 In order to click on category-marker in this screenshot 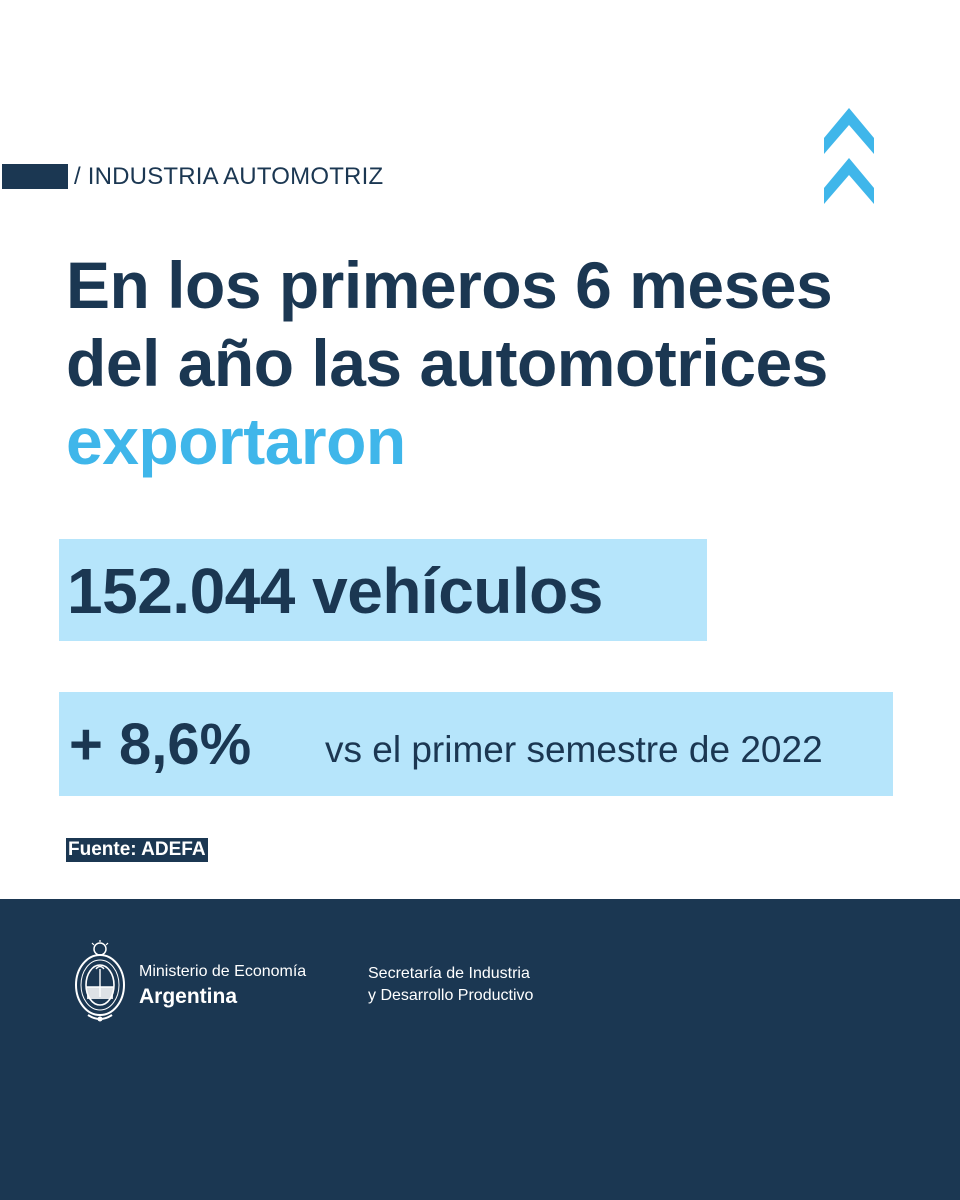, I will do `click(35, 176)`.